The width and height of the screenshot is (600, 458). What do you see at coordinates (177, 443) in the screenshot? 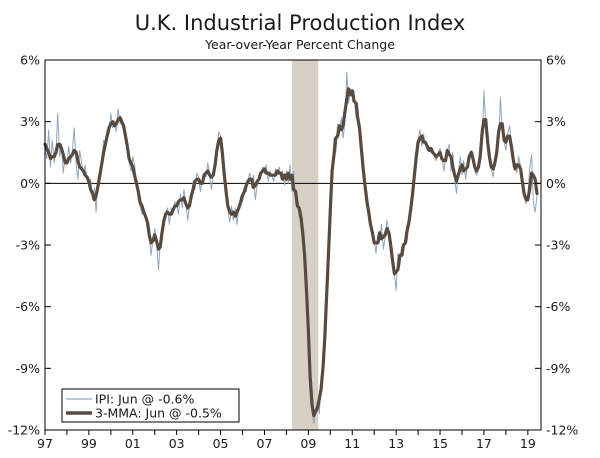
I see `x-tick-label-3: 03` at bounding box center [177, 443].